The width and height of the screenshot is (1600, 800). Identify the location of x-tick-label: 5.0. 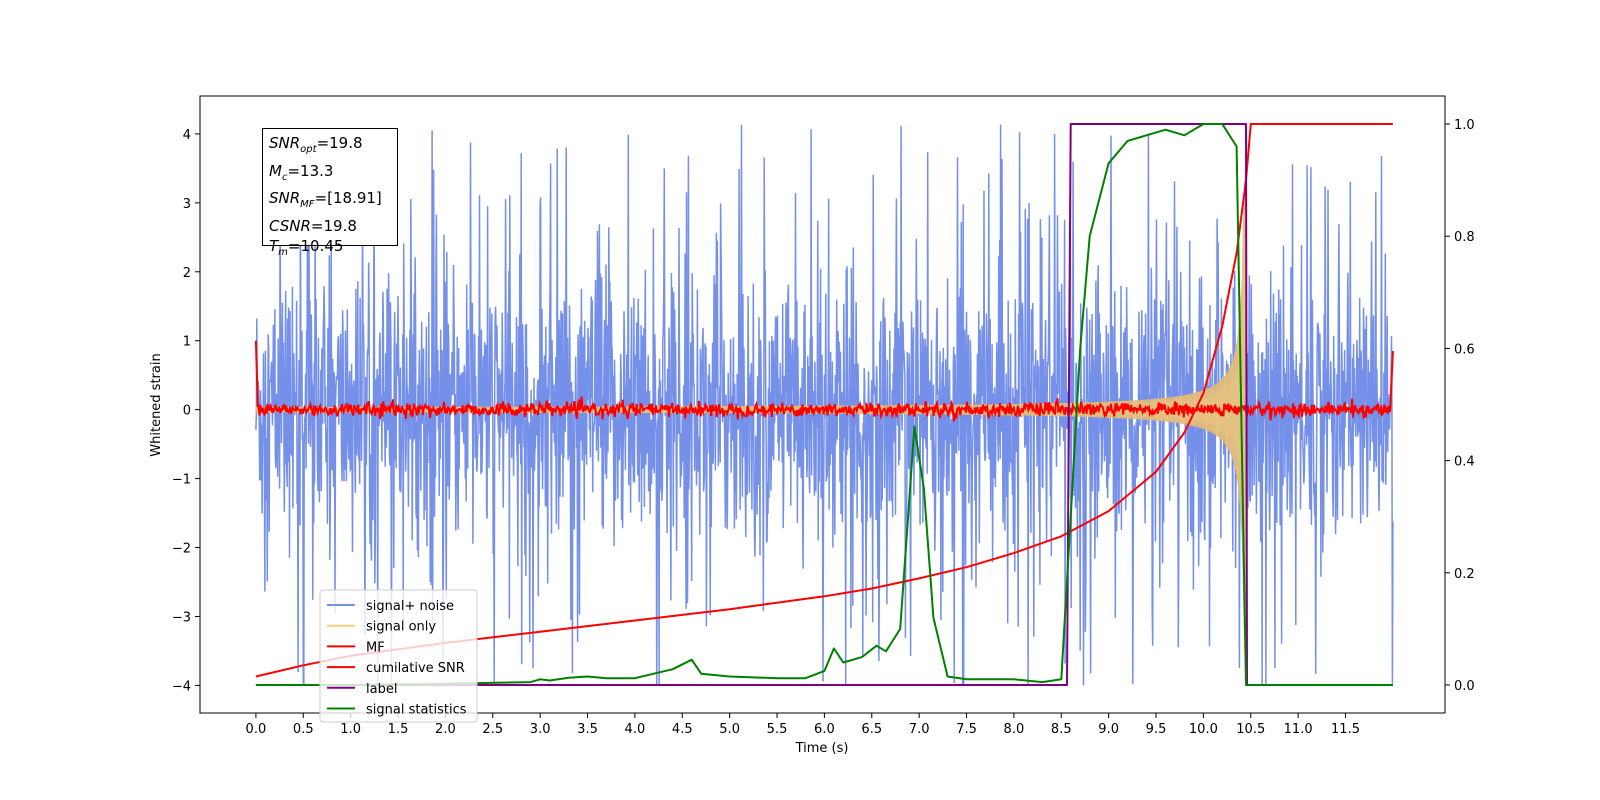
(729, 729).